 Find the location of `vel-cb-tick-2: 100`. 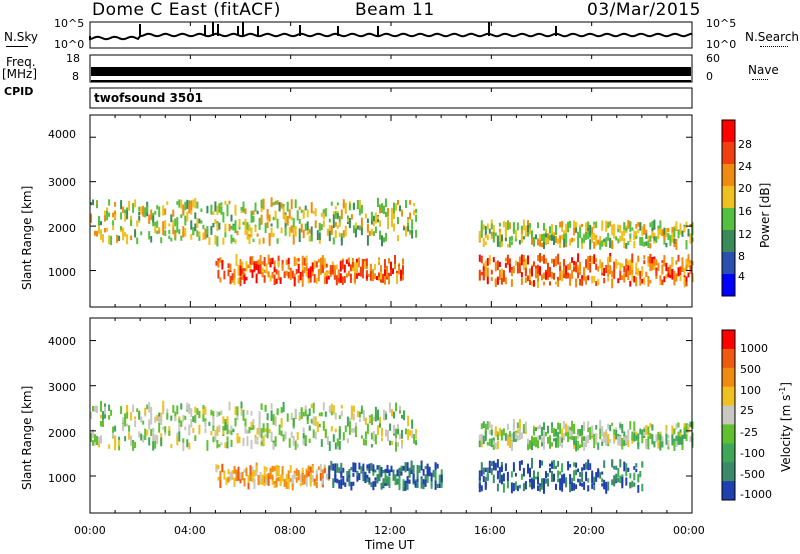

vel-cb-tick-2: 100 is located at coordinates (750, 390).